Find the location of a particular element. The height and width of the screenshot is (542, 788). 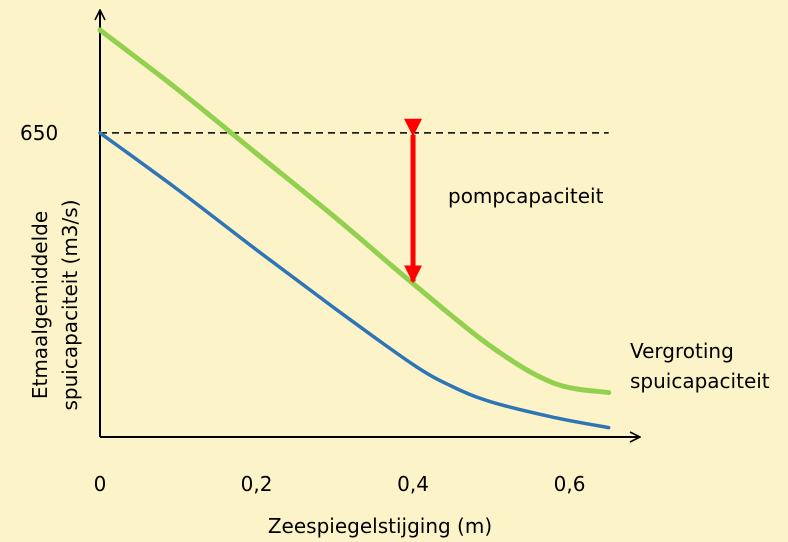

x-tick-label-2: 0,4 is located at coordinates (413, 484).